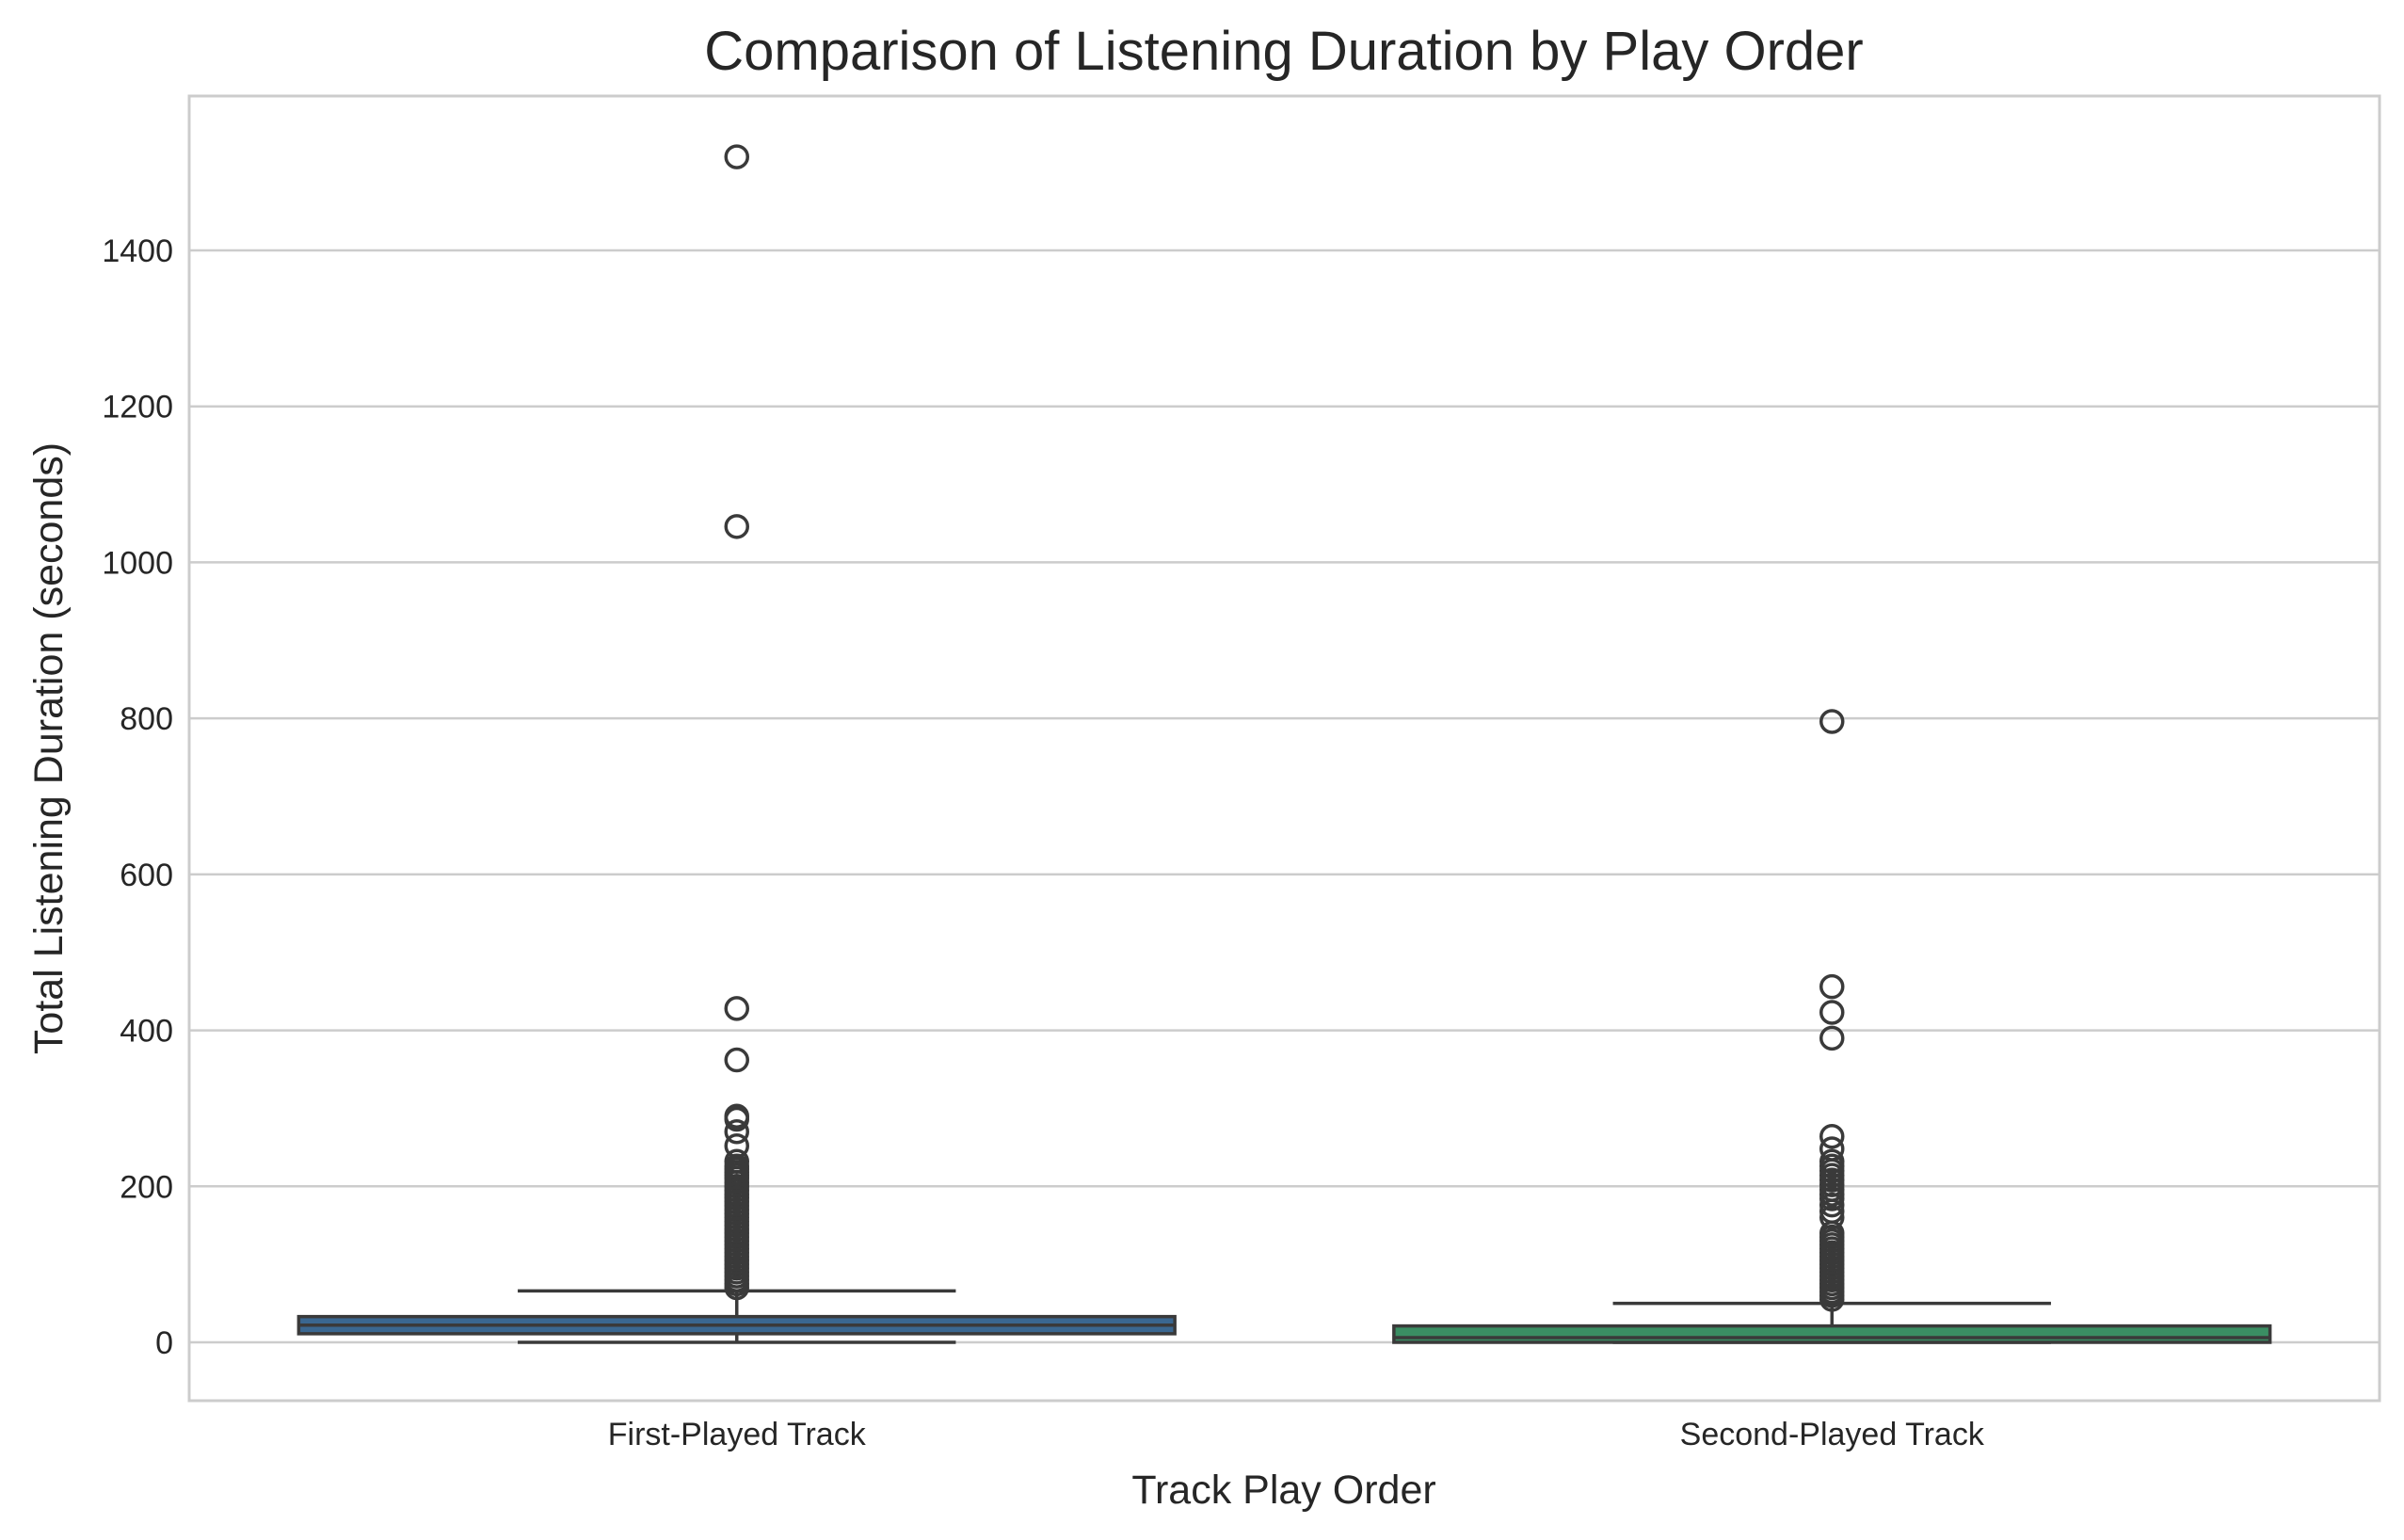 This screenshot has width=2404, height=1540. Describe the element at coordinates (146, 719) in the screenshot. I see `y-tick-label: 800` at that location.